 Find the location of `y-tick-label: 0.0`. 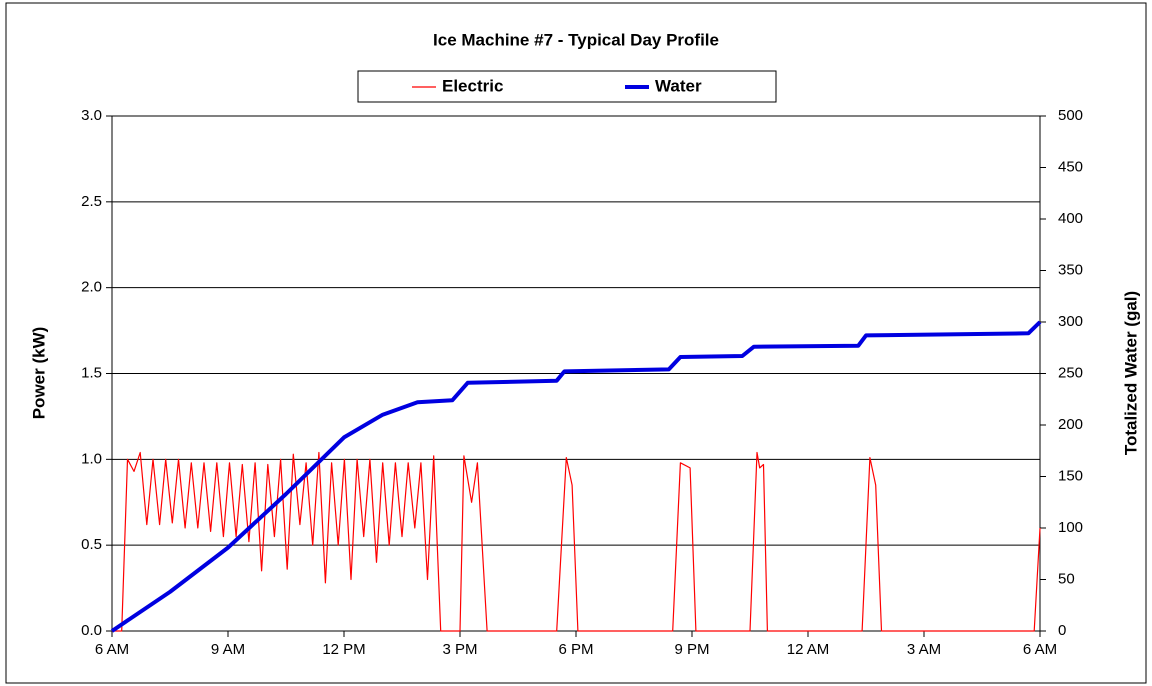

y-tick-label: 0.0 is located at coordinates (91, 630).